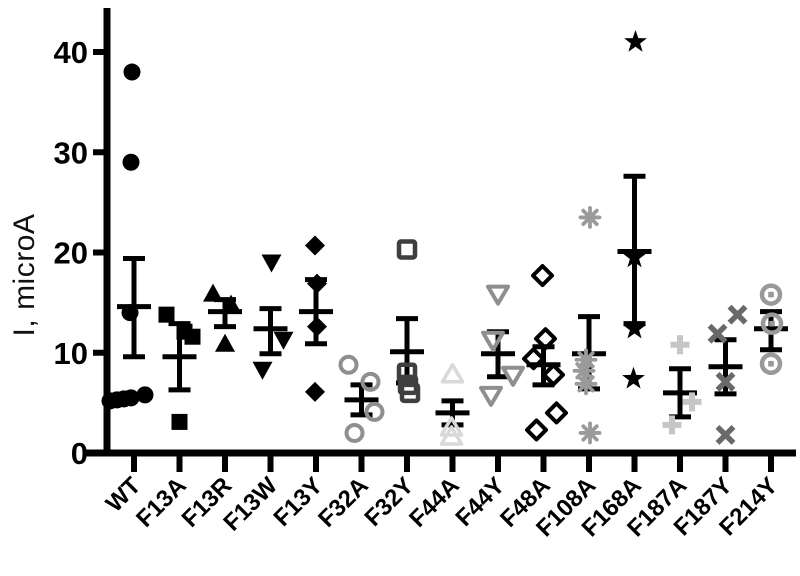 Image resolution: width=800 pixels, height=576 pixels. What do you see at coordinates (161, 502) in the screenshot?
I see `x-category-label: F13A` at bounding box center [161, 502].